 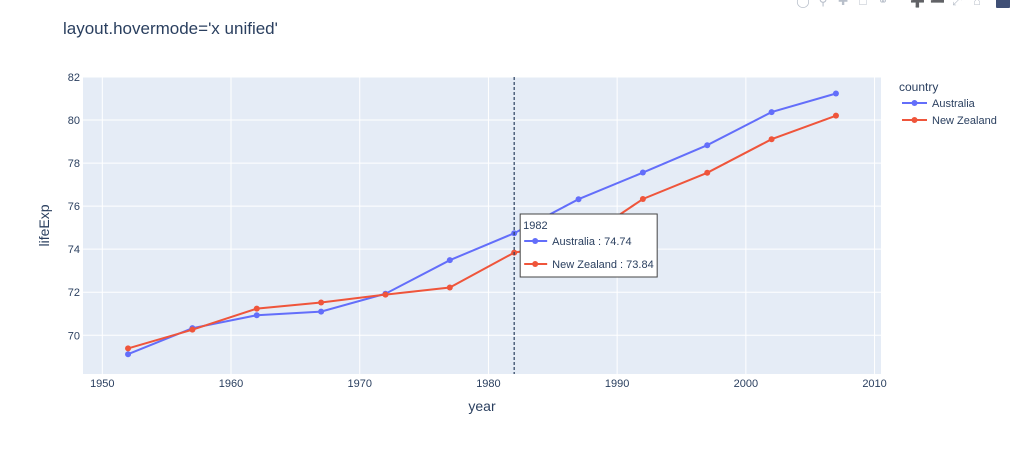 I want to click on legend: country Australia New Zealand, so click(x=948, y=103).